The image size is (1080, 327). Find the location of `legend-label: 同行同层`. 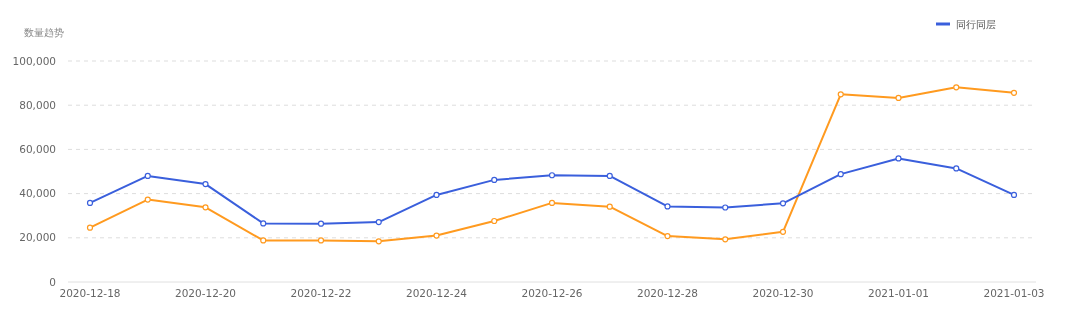

legend-label: 同行同层 is located at coordinates (976, 24).